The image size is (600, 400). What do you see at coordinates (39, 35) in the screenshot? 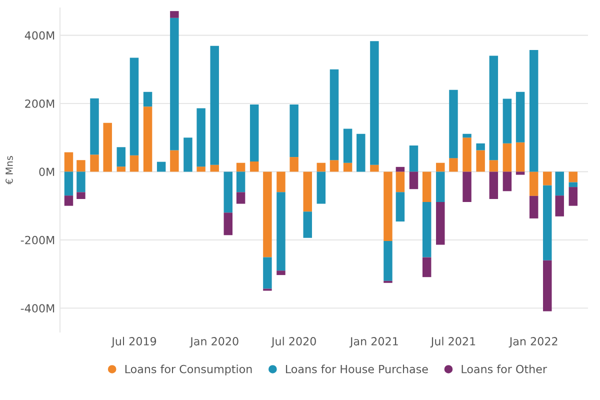
I see `y-tick-label: 400M` at bounding box center [39, 35].